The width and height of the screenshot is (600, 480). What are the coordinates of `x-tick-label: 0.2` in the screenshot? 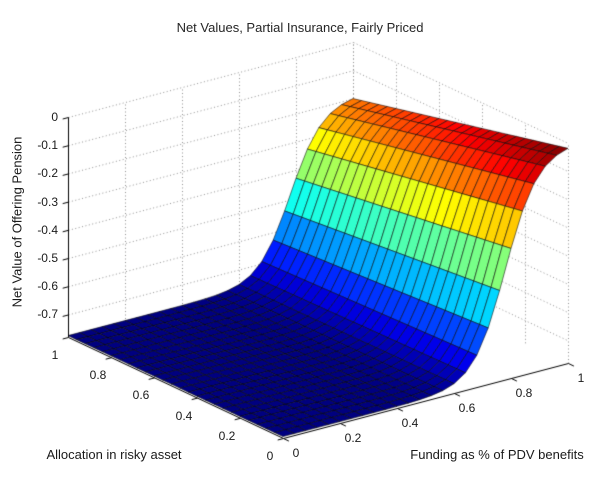 It's located at (353, 438).